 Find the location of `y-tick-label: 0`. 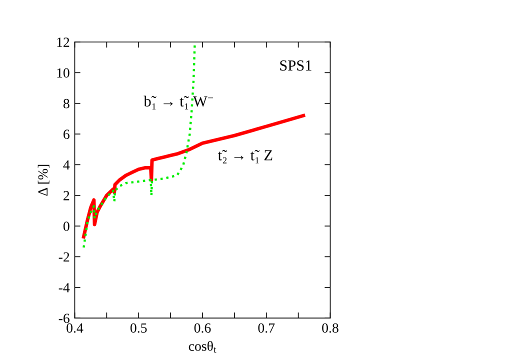

y-tick-label: 0 is located at coordinates (66, 227).